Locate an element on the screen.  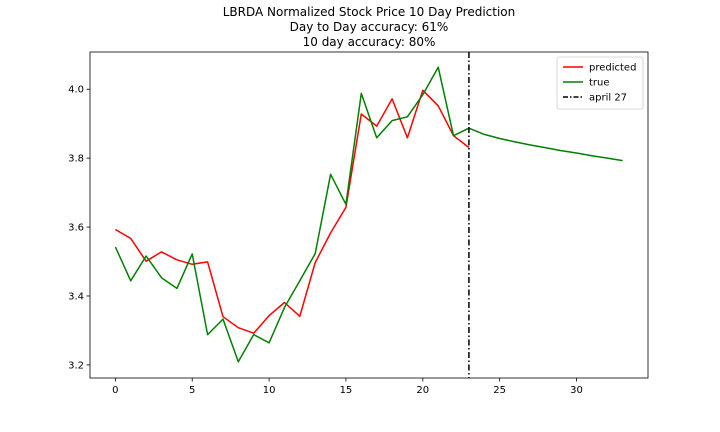
legend: predicted true april 27 is located at coordinates (600, 83).